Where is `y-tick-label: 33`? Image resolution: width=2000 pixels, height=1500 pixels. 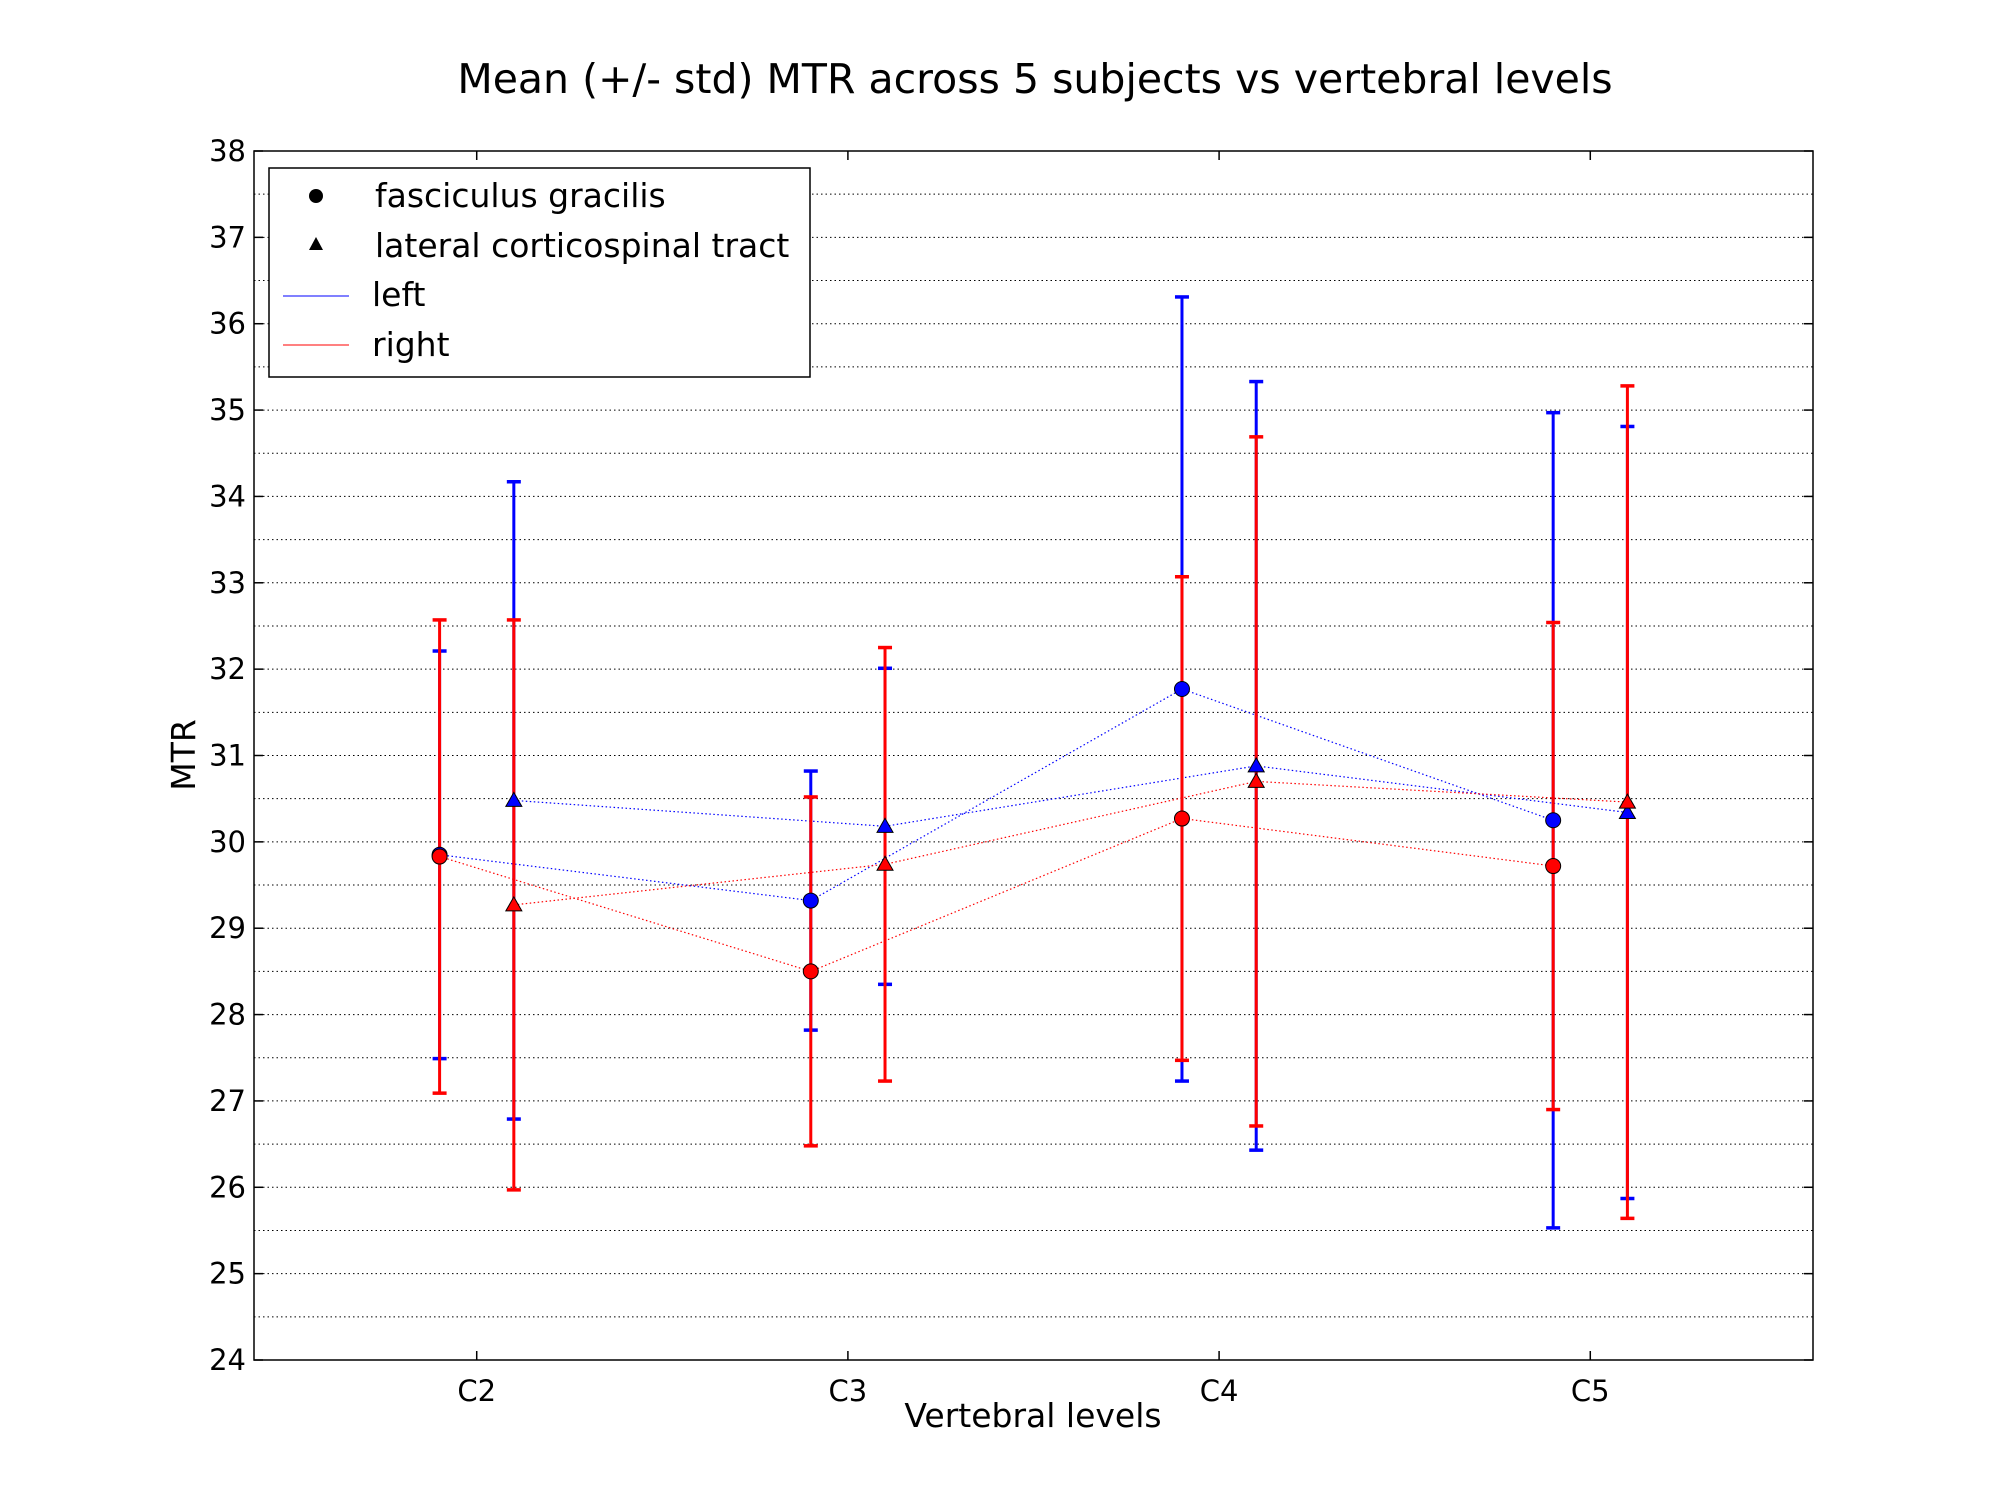 y-tick-label: 33 is located at coordinates (227, 583).